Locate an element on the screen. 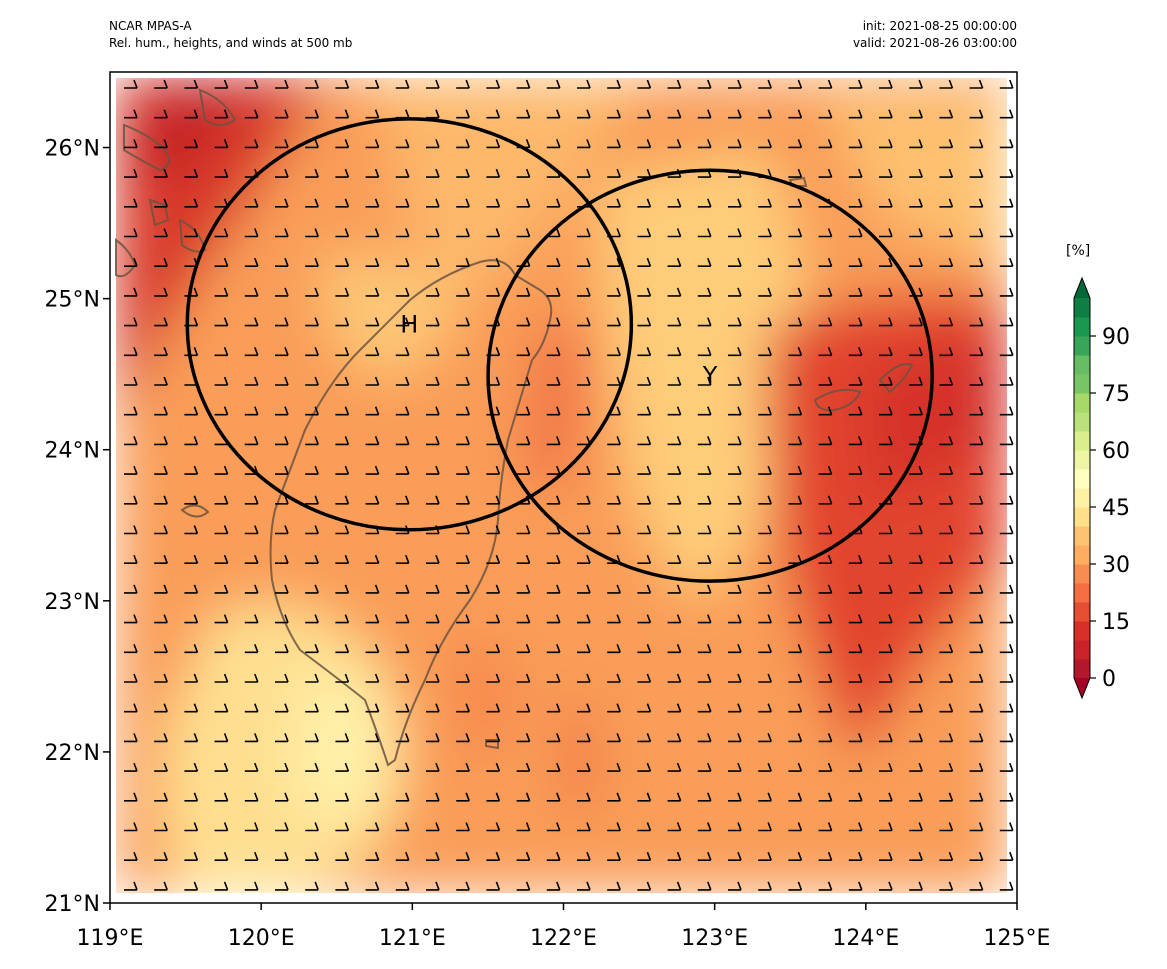 The width and height of the screenshot is (1167, 969). field-description: Rel. hum., heights, and winds at 500 mb is located at coordinates (231, 43).